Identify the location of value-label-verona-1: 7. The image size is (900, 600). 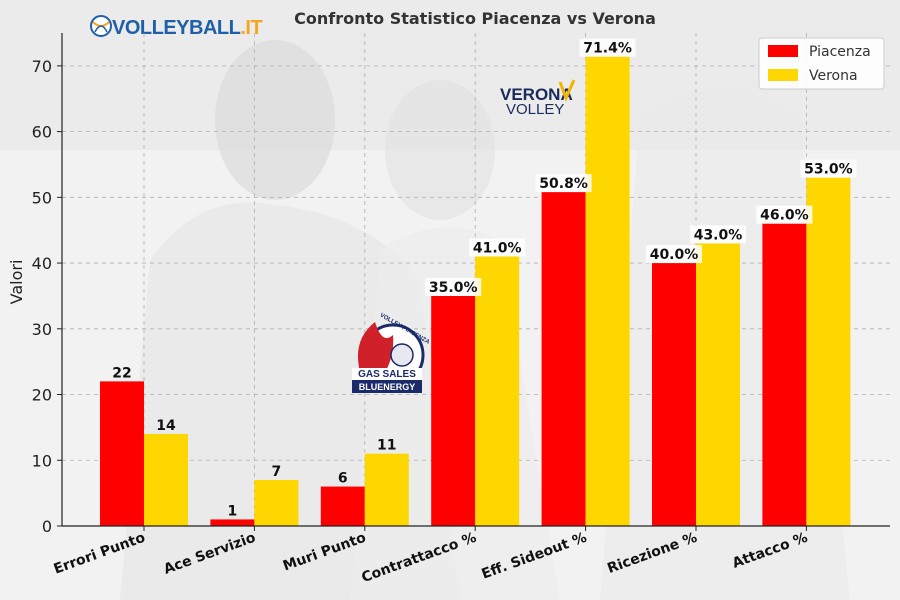
(277, 472).